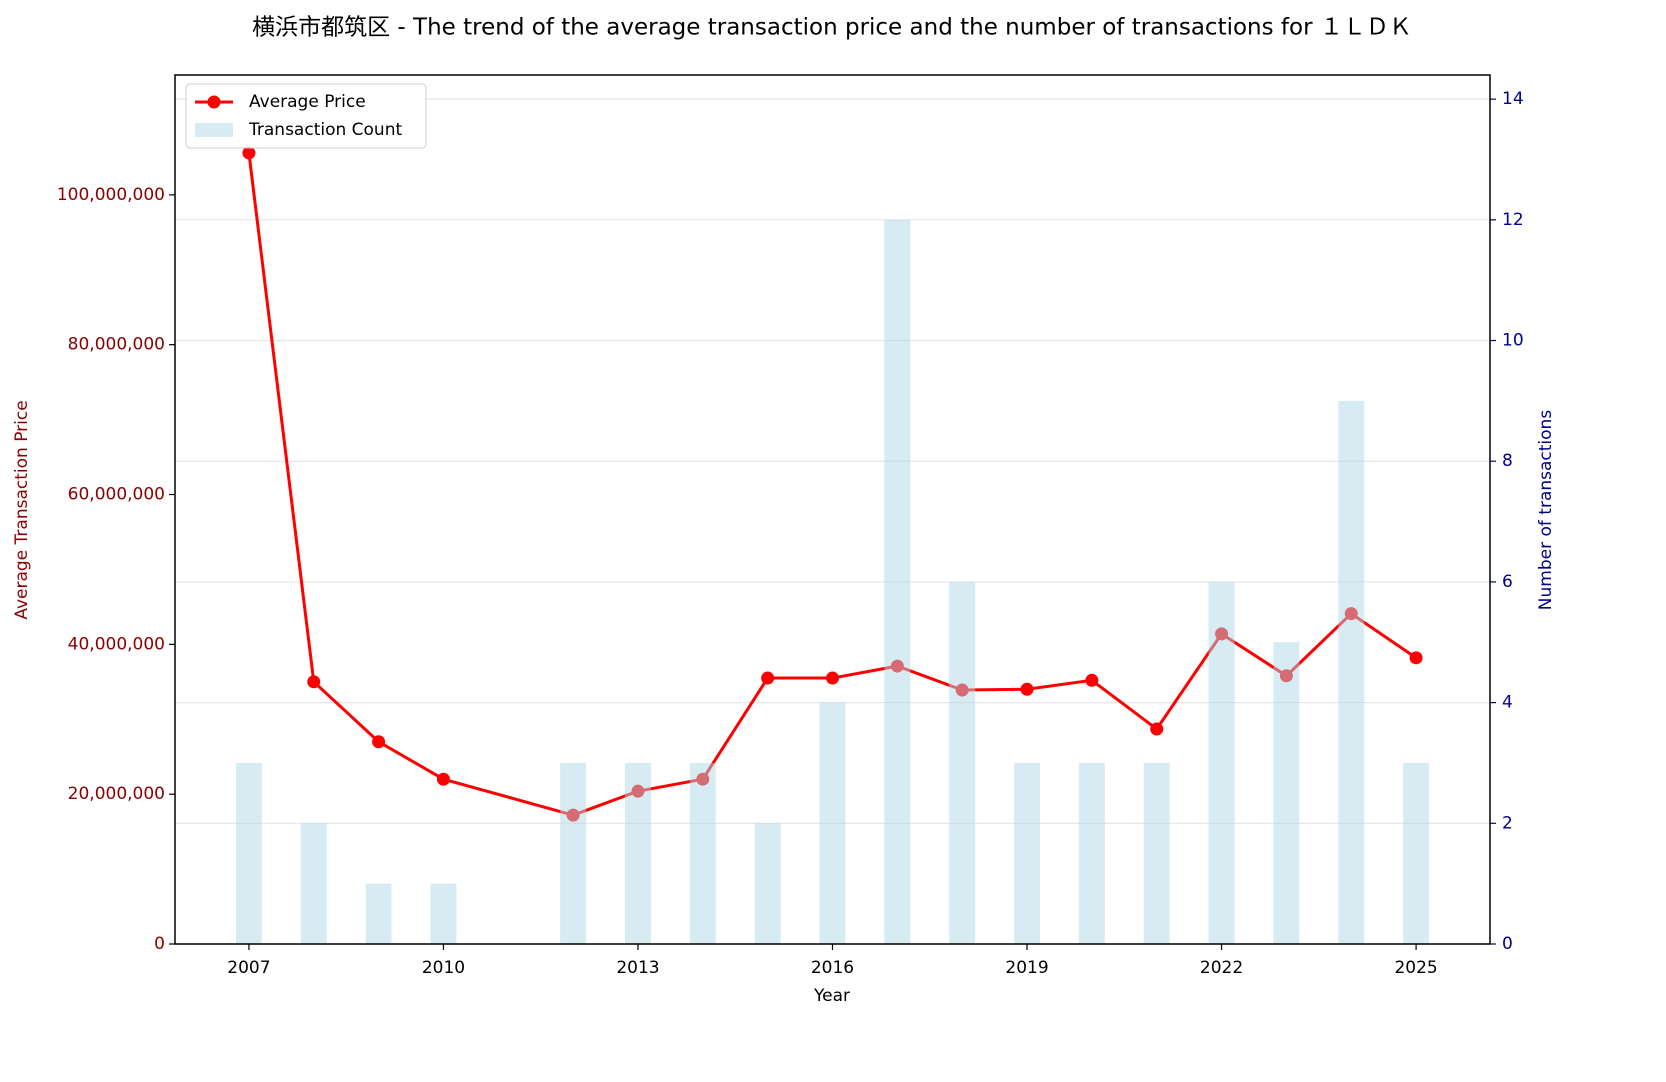  What do you see at coordinates (832, 968) in the screenshot?
I see `x-tick-label: 2016` at bounding box center [832, 968].